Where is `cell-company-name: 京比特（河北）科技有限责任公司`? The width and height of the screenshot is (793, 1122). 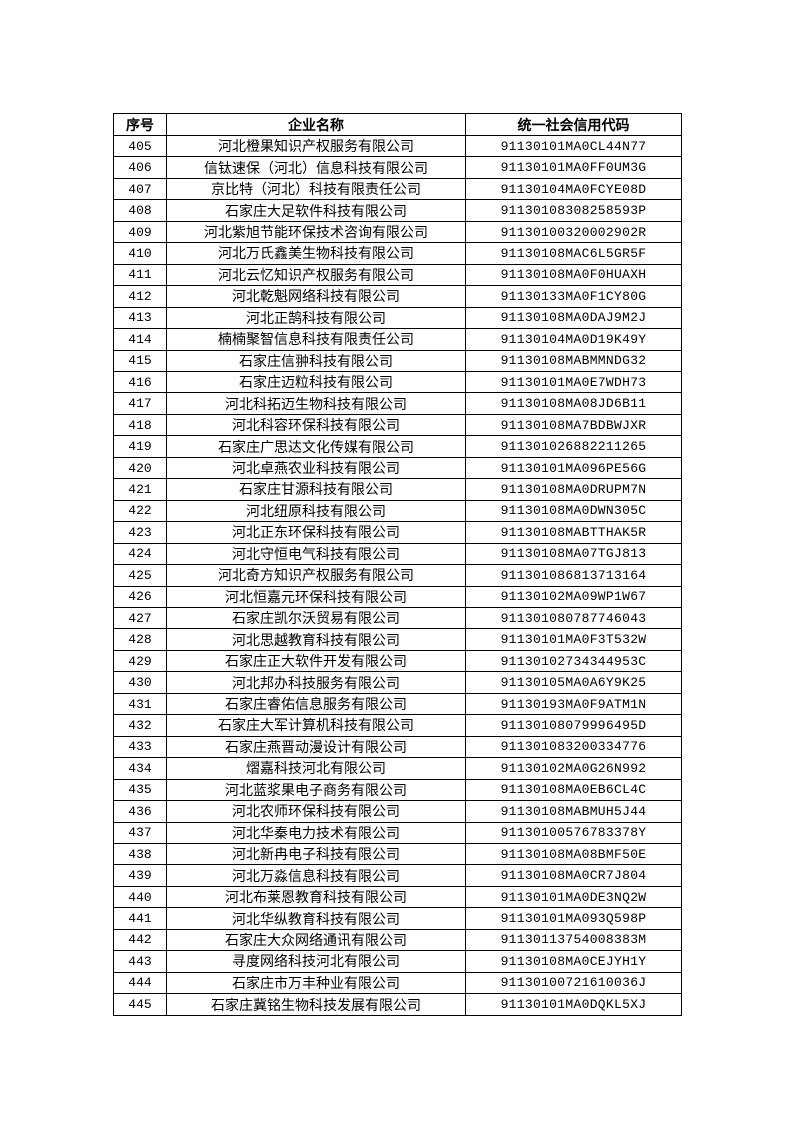
cell-company-name: 京比特（河北）科技有限责任公司 is located at coordinates (316, 189).